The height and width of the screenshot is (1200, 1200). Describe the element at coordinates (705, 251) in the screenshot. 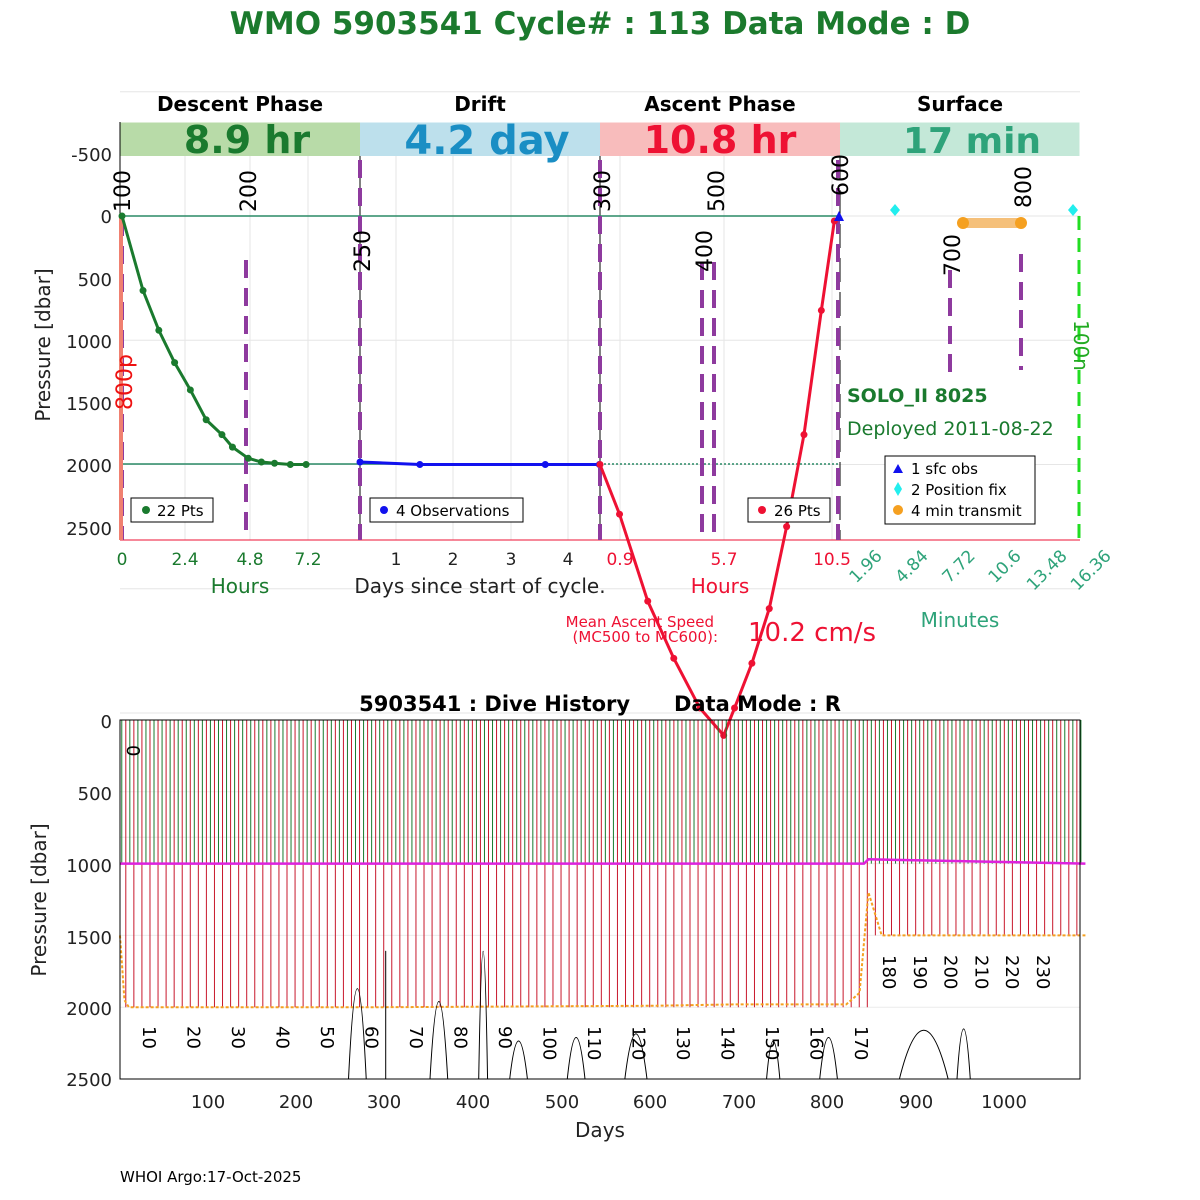

I see `marker-label-400: 400` at that location.